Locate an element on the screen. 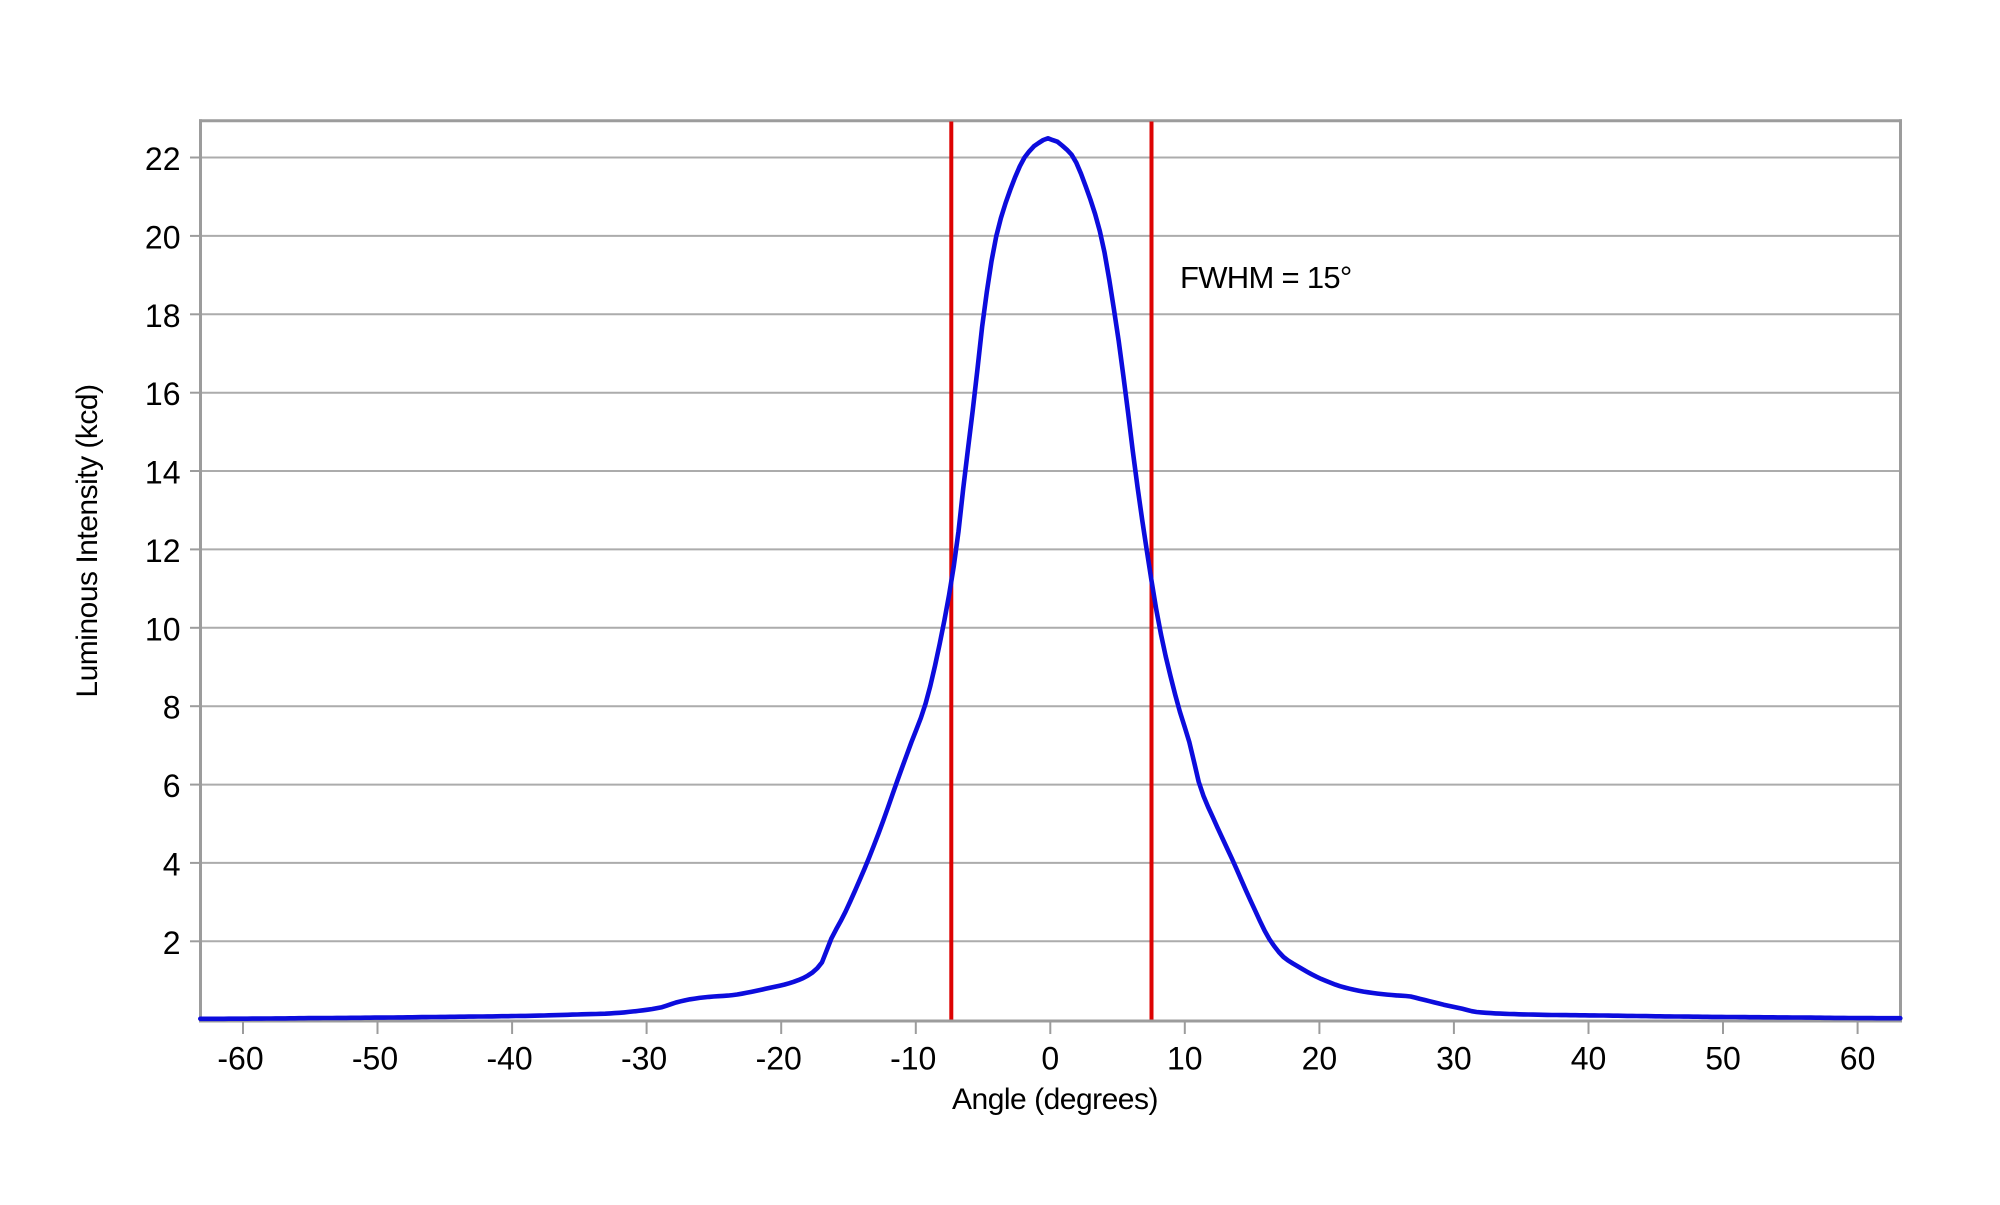 The height and width of the screenshot is (1205, 2000). svg-text: -20 is located at coordinates (779, 1059).